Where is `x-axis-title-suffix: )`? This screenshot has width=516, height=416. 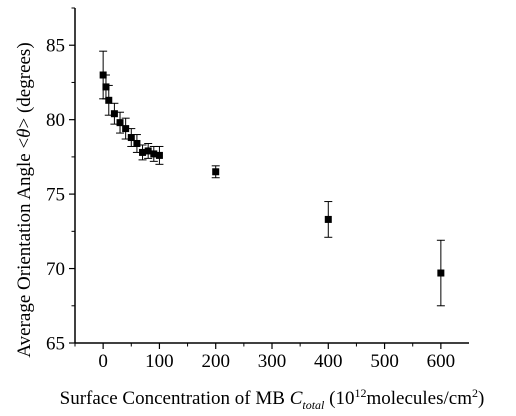
x-axis-title-suffix: ) is located at coordinates (481, 398).